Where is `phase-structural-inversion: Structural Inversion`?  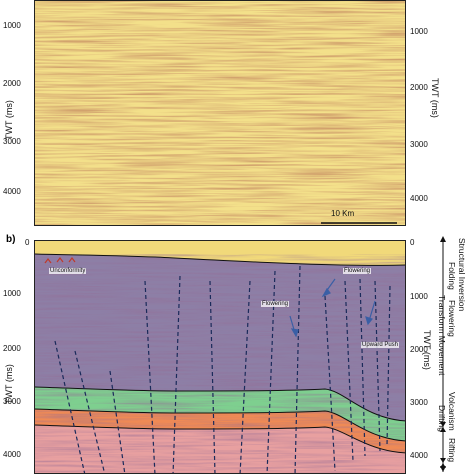
phase-structural-inversion: Structural Inversion is located at coordinates (462, 275).